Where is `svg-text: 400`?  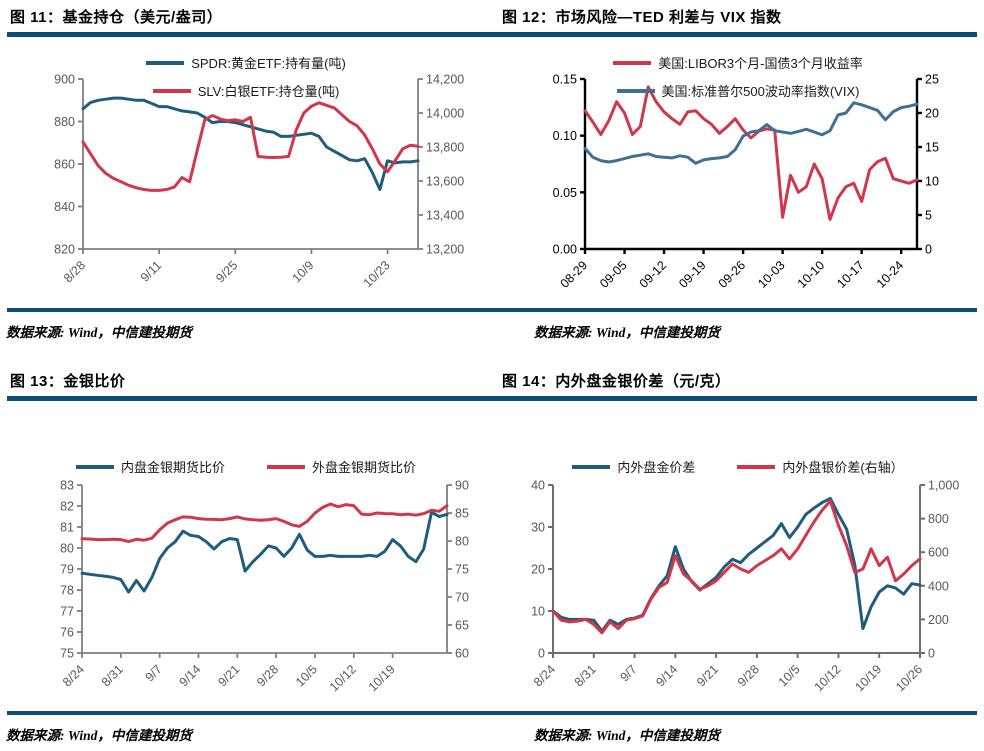
svg-text: 400 is located at coordinates (938, 586).